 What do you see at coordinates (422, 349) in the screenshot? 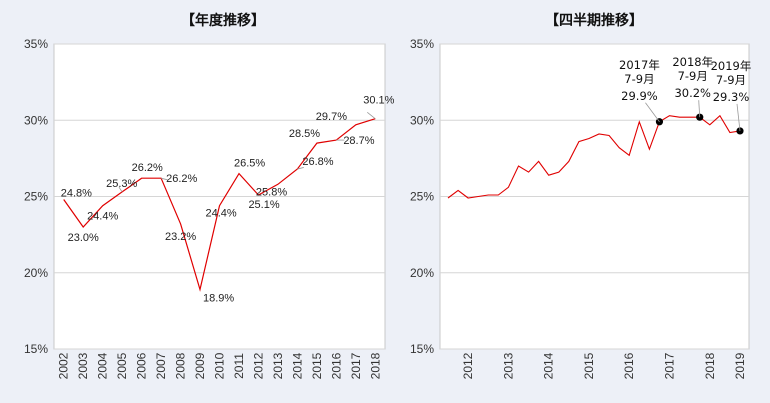
I see `quarterly-y-tick-label: 15%` at bounding box center [422, 349].